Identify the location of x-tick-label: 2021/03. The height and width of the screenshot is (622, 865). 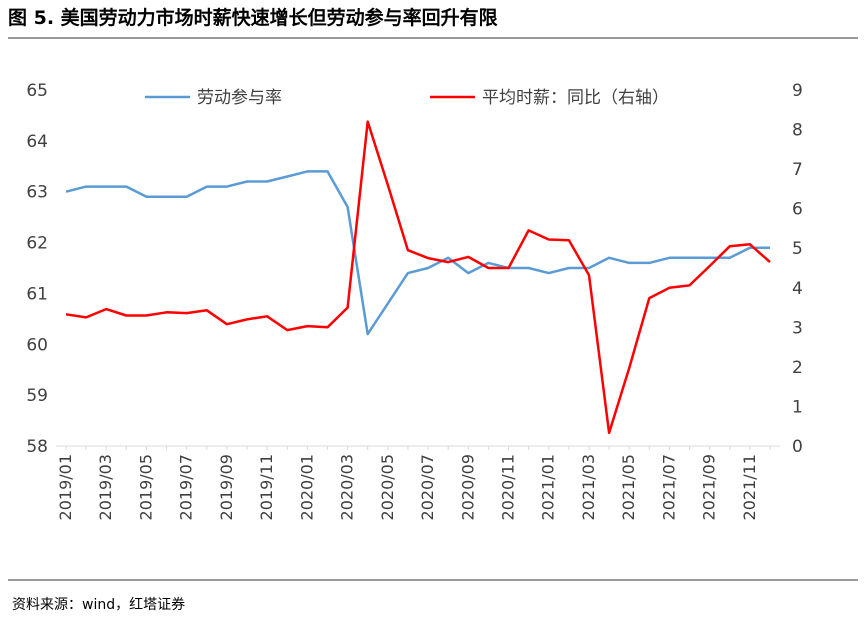
(588, 487).